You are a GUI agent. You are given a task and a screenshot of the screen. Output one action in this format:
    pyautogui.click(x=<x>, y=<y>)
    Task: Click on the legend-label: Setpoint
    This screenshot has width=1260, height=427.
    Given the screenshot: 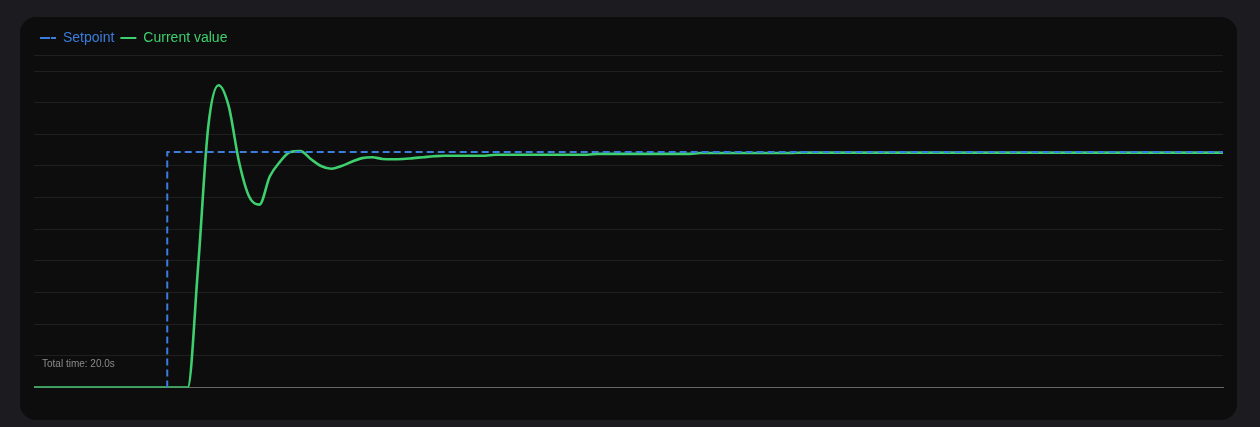 What is the action you would take?
    pyautogui.click(x=89, y=36)
    